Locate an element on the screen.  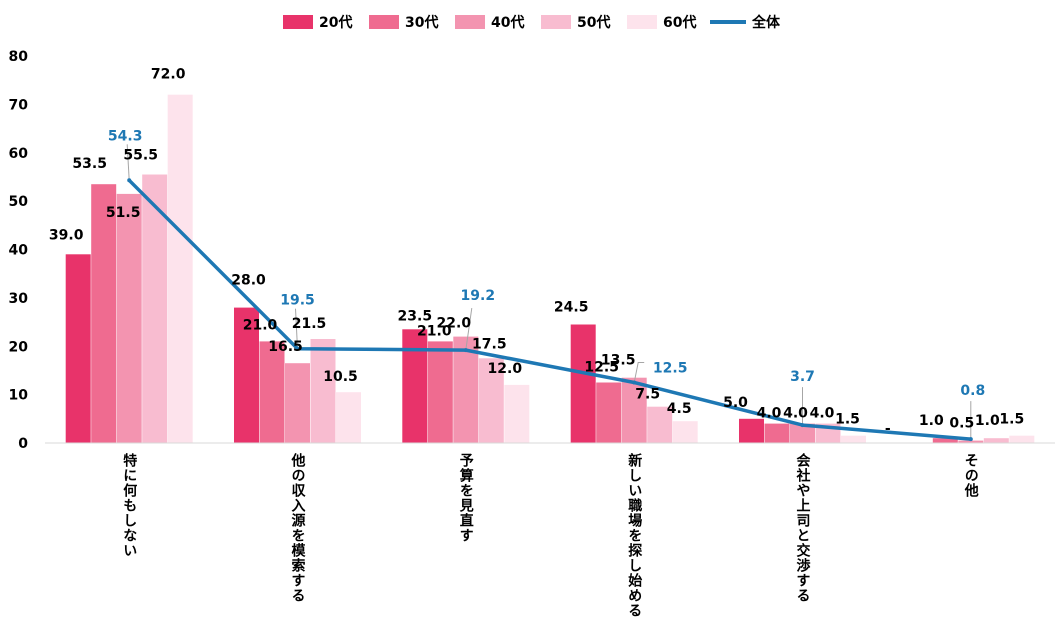
total-data-label: 3.7 is located at coordinates (802, 377).